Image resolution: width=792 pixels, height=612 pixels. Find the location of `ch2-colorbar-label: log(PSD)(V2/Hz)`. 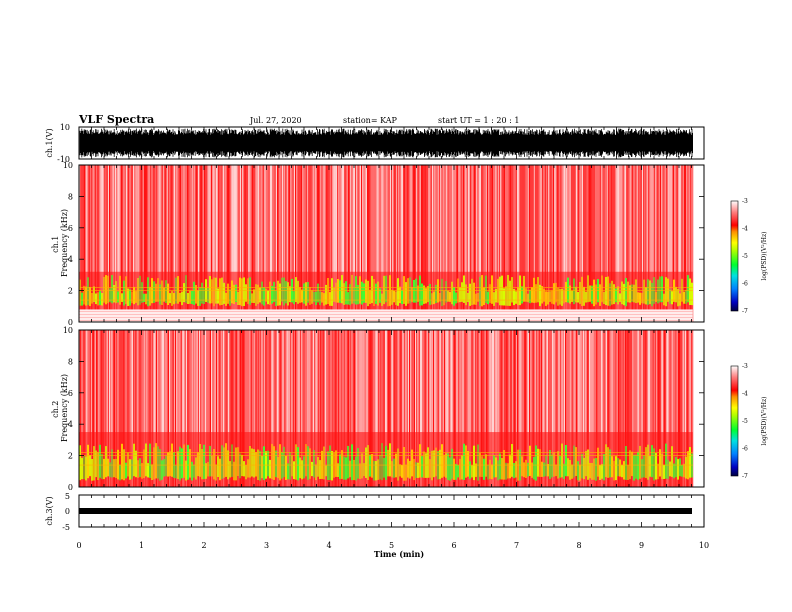

ch2-colorbar-label: log(PSD)(V2/Hz) is located at coordinates (764, 421).